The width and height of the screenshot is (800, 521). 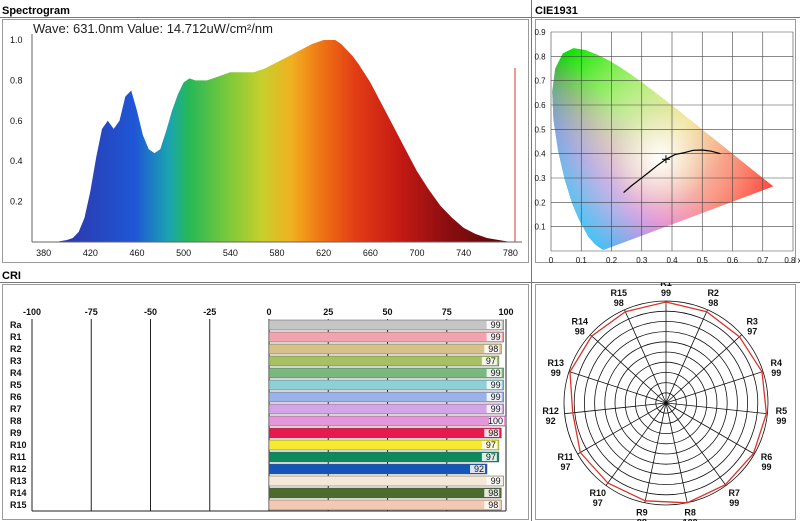 What do you see at coordinates (550, 411) in the screenshot?
I see `radar-category-label: R12` at bounding box center [550, 411].